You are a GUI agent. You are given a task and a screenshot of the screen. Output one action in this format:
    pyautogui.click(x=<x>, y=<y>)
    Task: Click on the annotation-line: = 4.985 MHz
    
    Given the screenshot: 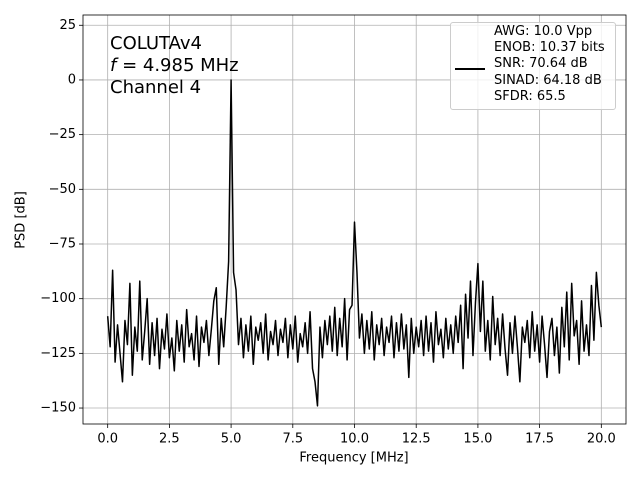 What is the action you would take?
    pyautogui.click(x=177, y=65)
    